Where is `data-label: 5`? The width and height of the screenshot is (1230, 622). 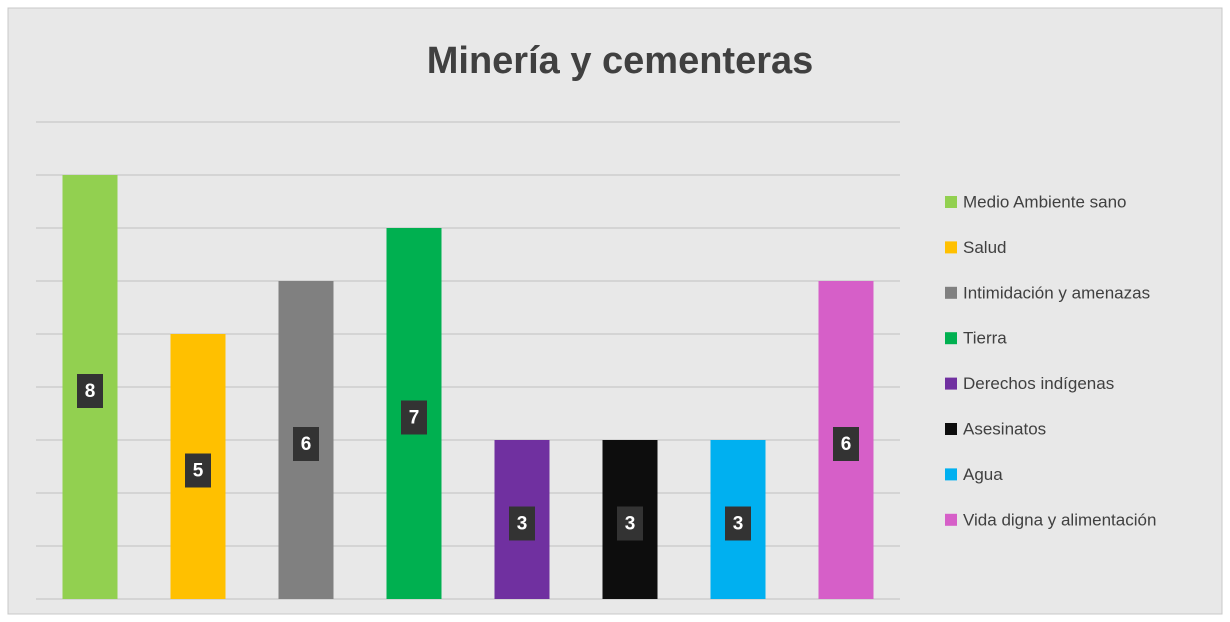 data-label: 5 is located at coordinates (198, 471).